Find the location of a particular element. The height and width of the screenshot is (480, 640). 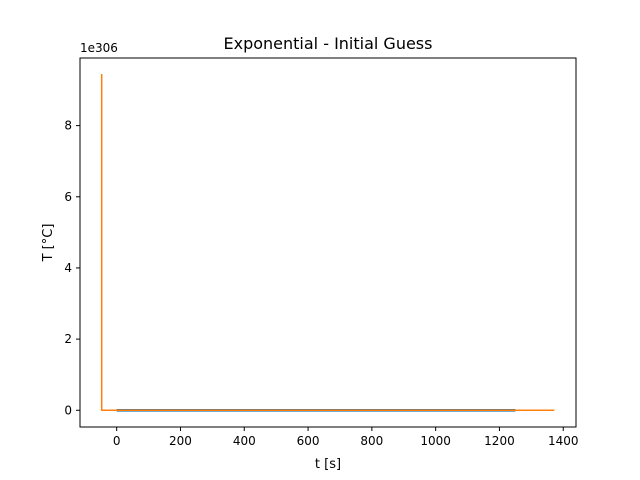

x-tick-label: 200 is located at coordinates (180, 441).